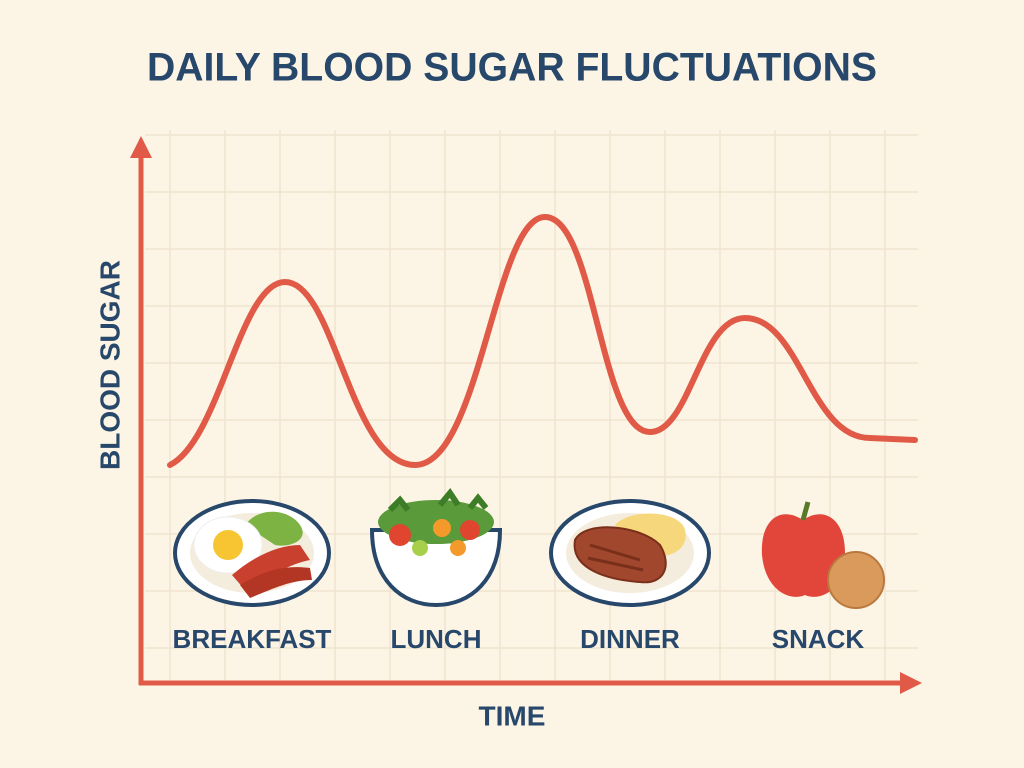 This screenshot has height=768, width=1024. What do you see at coordinates (911, 683) in the screenshot?
I see `x-arrow` at bounding box center [911, 683].